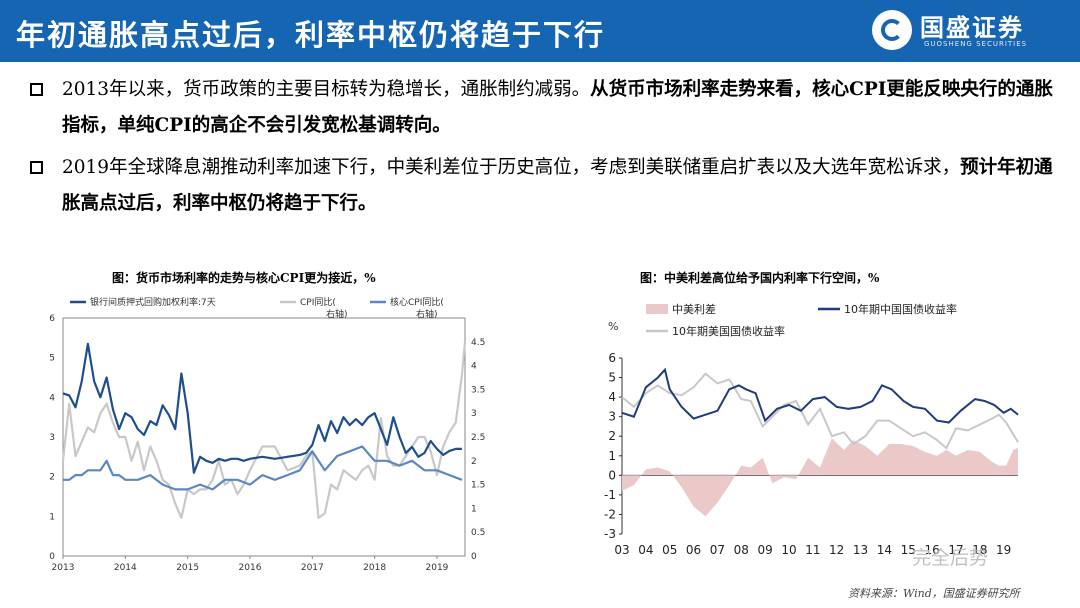 The width and height of the screenshot is (1080, 608). Describe the element at coordinates (478, 486) in the screenshot. I see `y2-tick-label: 1.5` at that location.